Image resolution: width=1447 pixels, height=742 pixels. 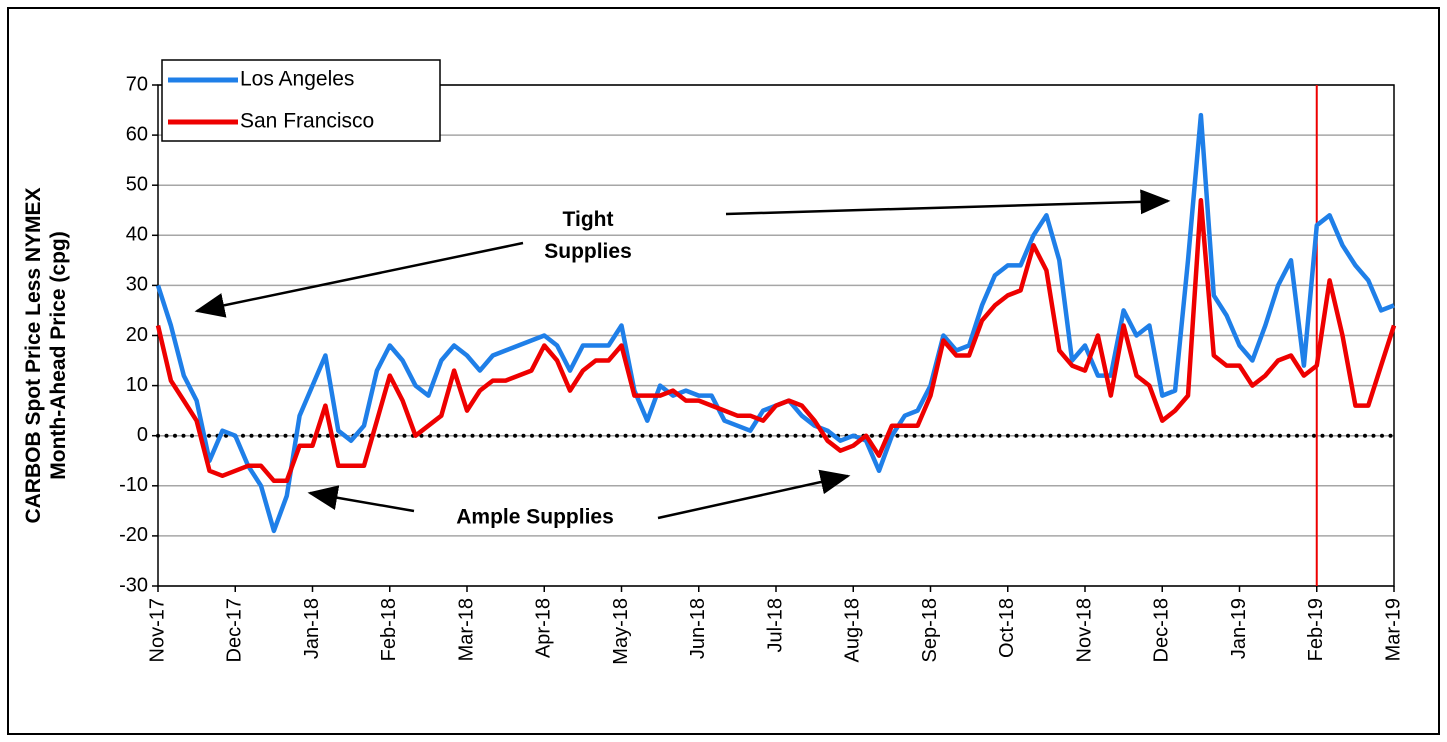 I want to click on y-tick-label: 10, so click(x=137, y=385).